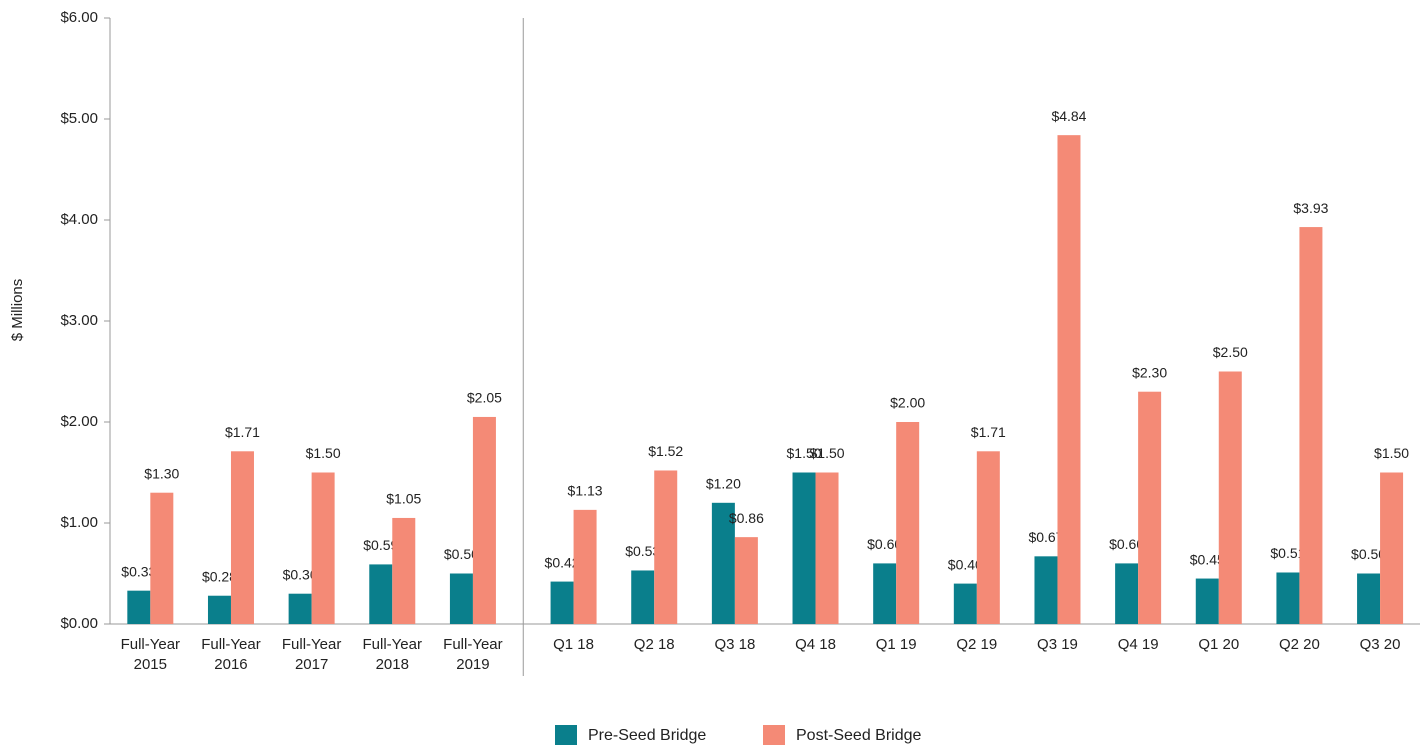  I want to click on data-label: $3.93, so click(1310, 208).